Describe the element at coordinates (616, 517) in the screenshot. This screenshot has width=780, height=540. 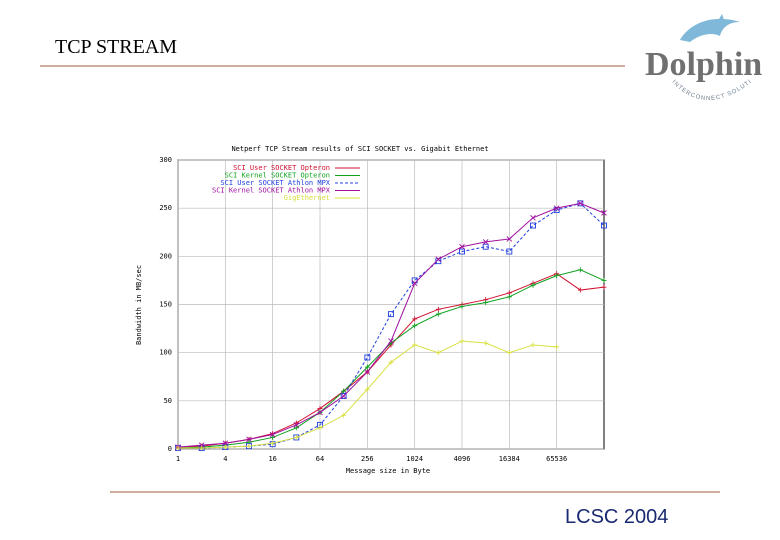
I see `footer-text: LCSC 2004` at that location.